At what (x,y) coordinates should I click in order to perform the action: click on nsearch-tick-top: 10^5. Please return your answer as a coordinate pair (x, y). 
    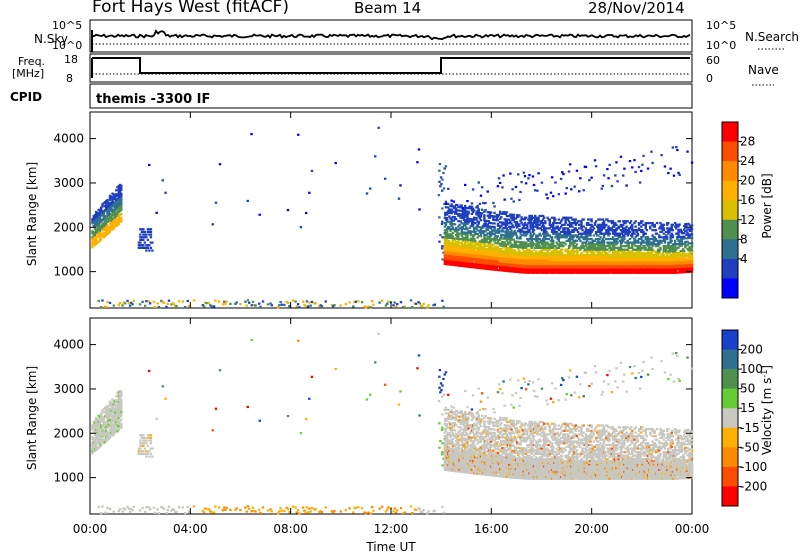
    Looking at the image, I should click on (721, 25).